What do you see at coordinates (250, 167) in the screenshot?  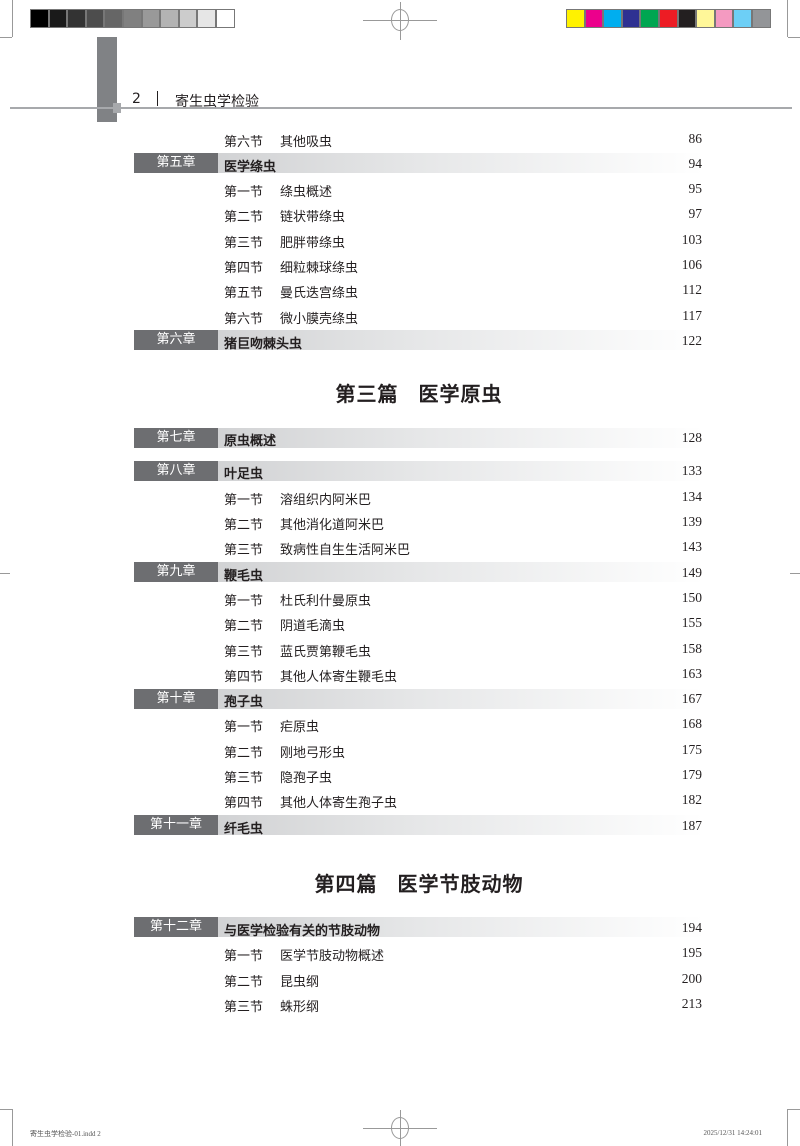 I see `chapter-title: 医学绦虫` at bounding box center [250, 167].